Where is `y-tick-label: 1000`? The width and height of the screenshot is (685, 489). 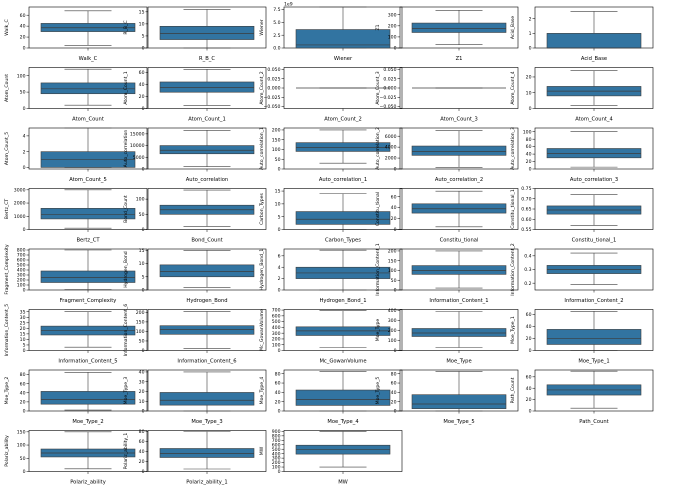 y-tick-label: 1000 is located at coordinates (20, 217).